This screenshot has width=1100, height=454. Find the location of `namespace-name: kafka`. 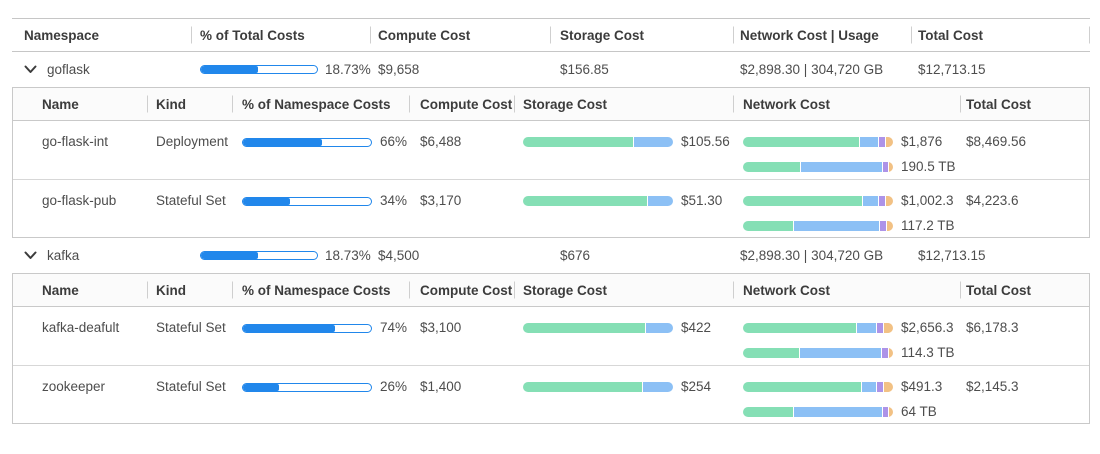

namespace-name: kafka is located at coordinates (63, 255).